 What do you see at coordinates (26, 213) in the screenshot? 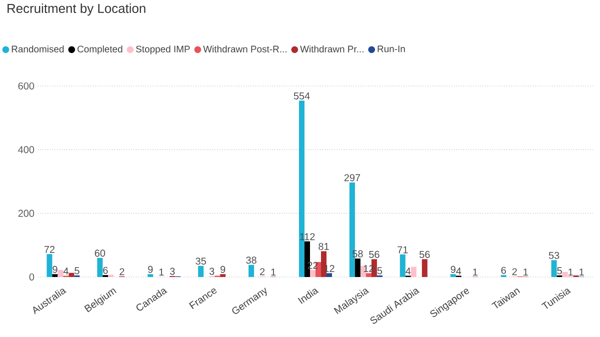
I see `y-tick-label: 200` at bounding box center [26, 213].